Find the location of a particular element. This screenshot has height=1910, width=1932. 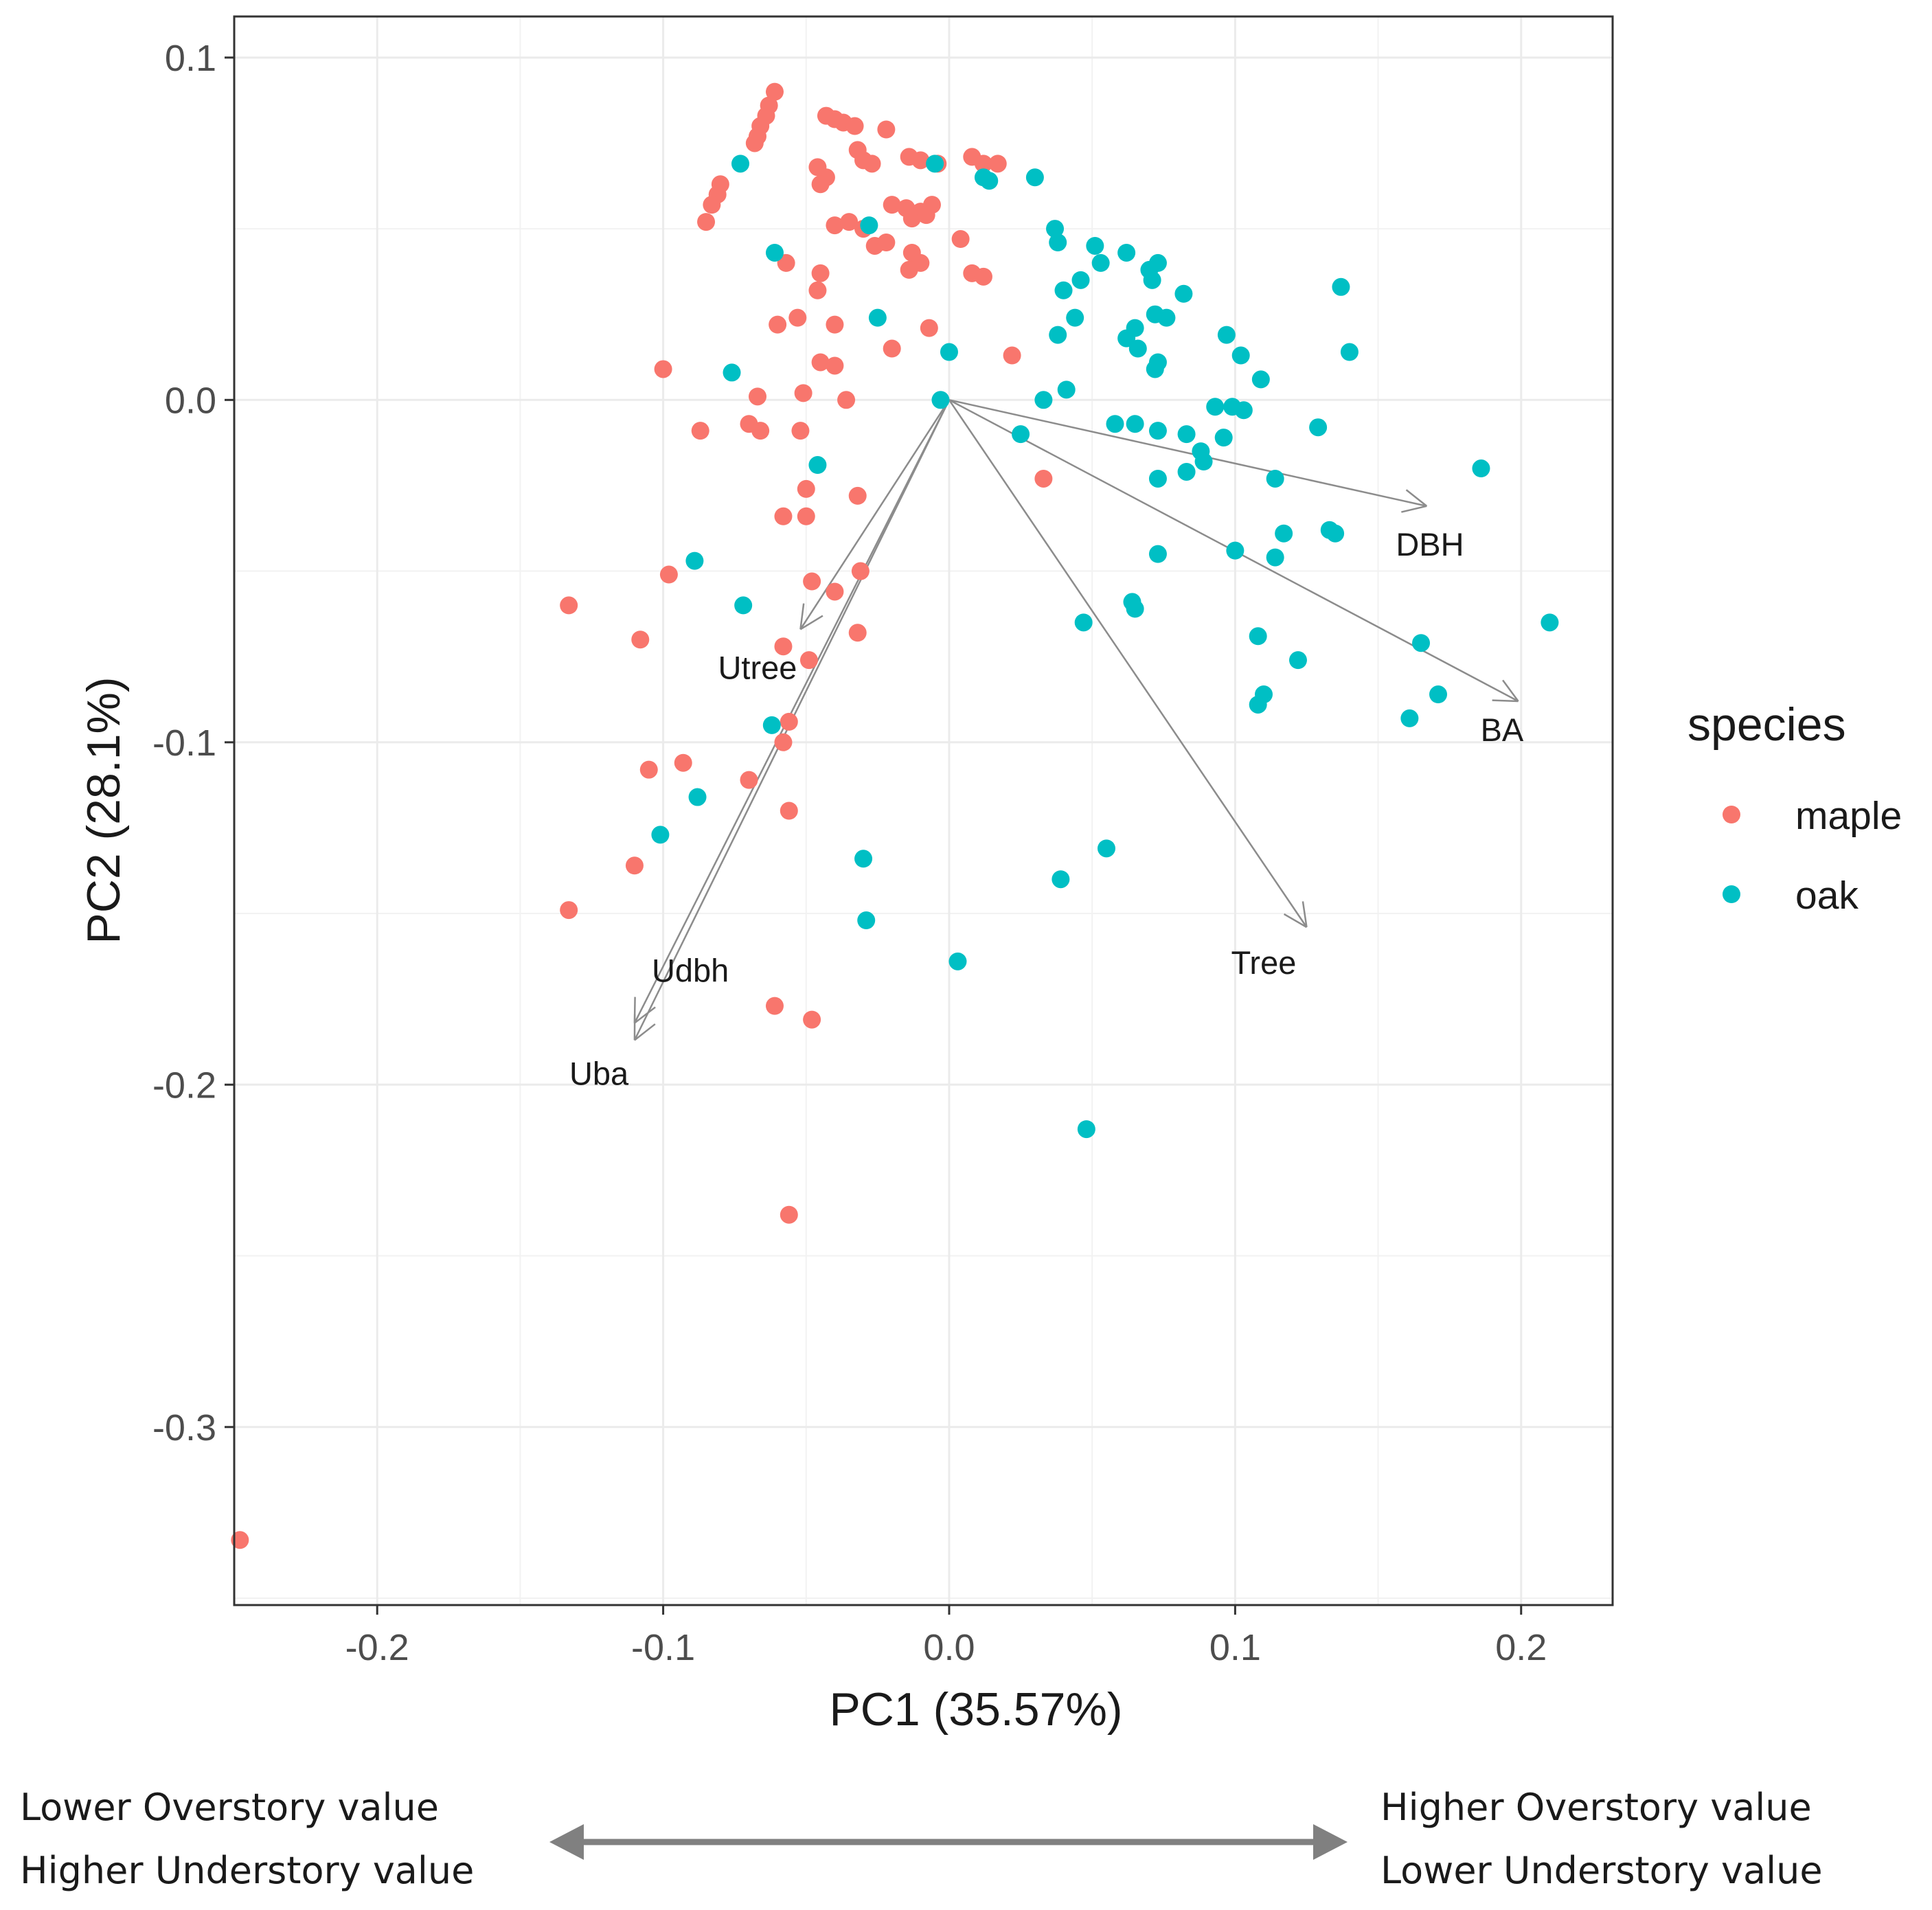

loading-arrow-dbh is located at coordinates (1188, 456).